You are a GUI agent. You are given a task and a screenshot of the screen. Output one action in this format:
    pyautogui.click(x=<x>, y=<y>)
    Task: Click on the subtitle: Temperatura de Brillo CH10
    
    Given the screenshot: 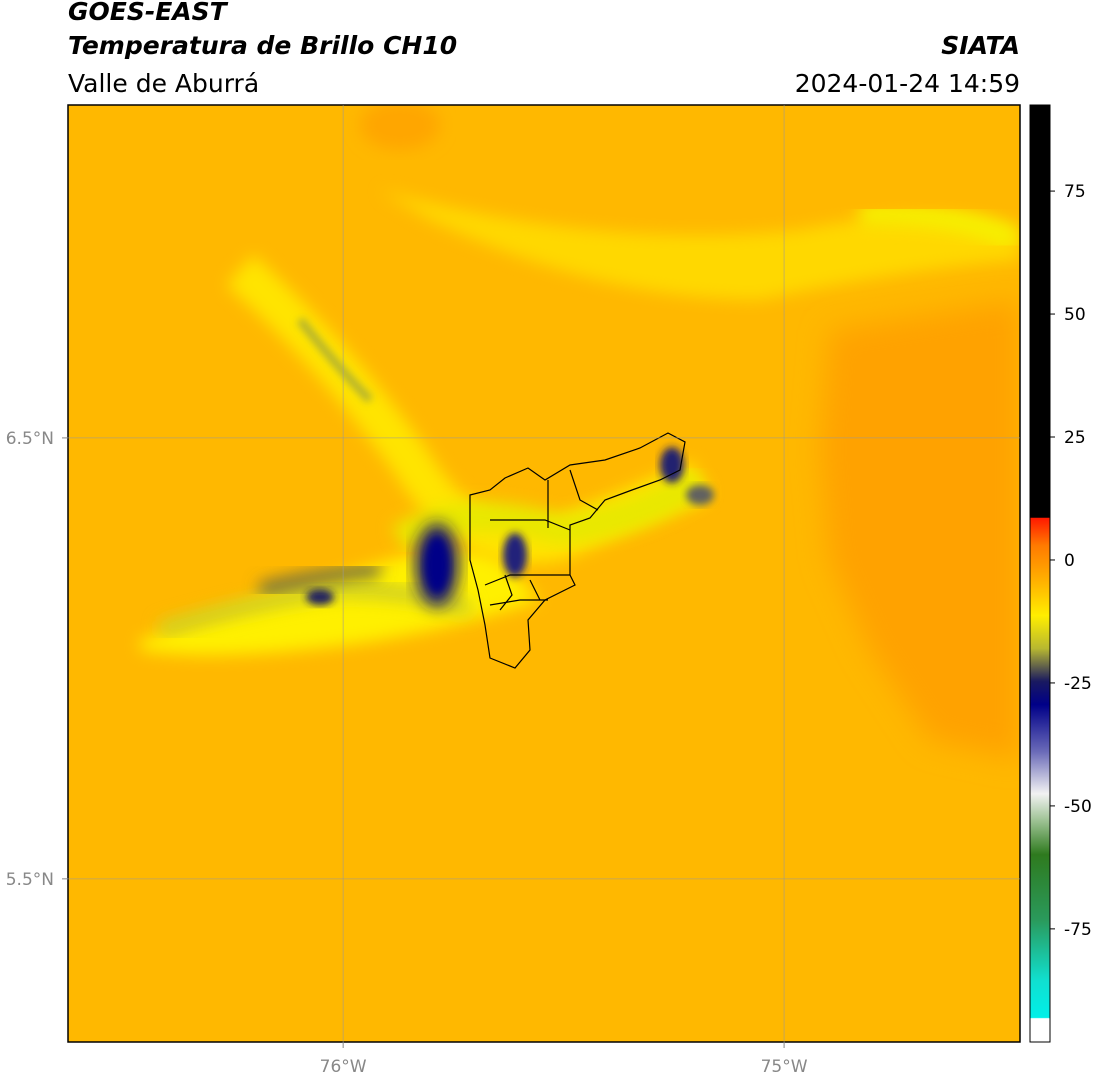 What is the action you would take?
    pyautogui.click(x=262, y=45)
    